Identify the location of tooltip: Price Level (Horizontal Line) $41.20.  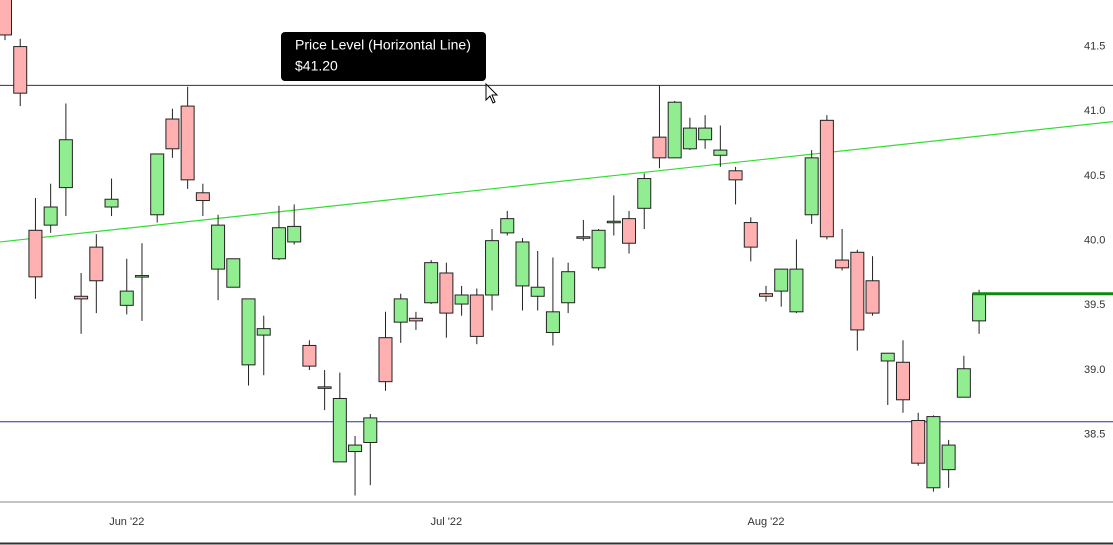
(383, 56).